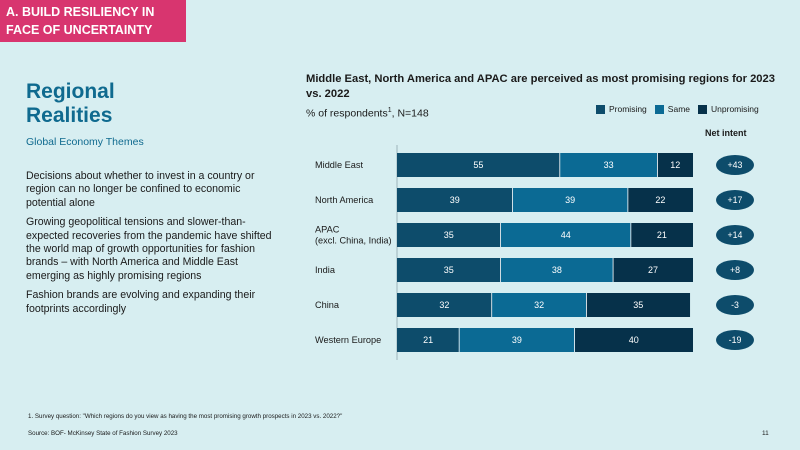 This screenshot has height=450, width=800. I want to click on data-label: 55, so click(478, 165).